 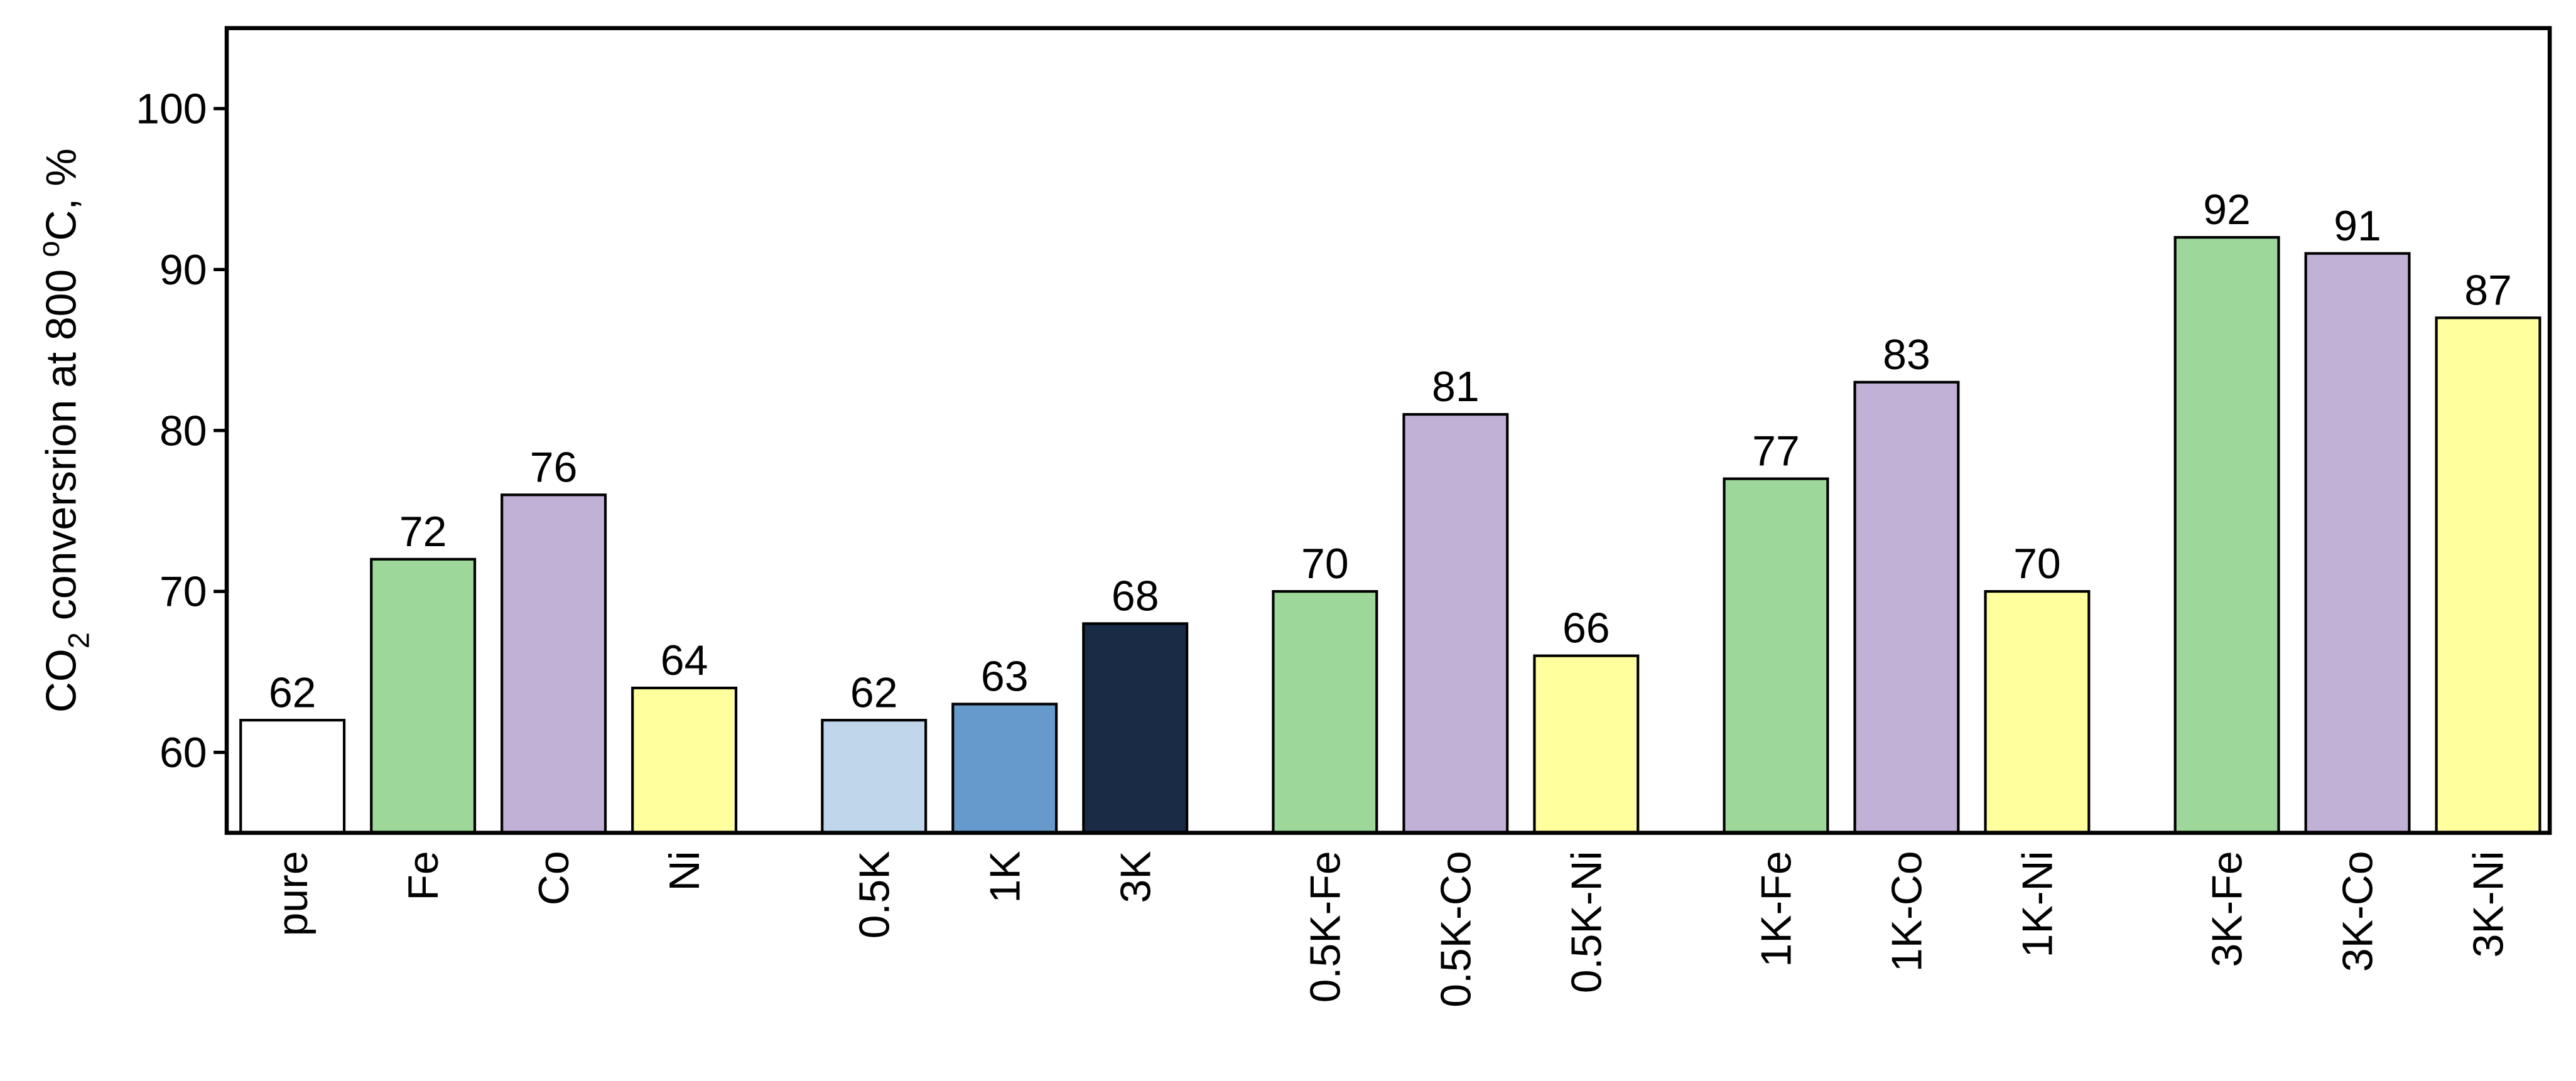 I want to click on y-label-part: CO, so click(x=61, y=680).